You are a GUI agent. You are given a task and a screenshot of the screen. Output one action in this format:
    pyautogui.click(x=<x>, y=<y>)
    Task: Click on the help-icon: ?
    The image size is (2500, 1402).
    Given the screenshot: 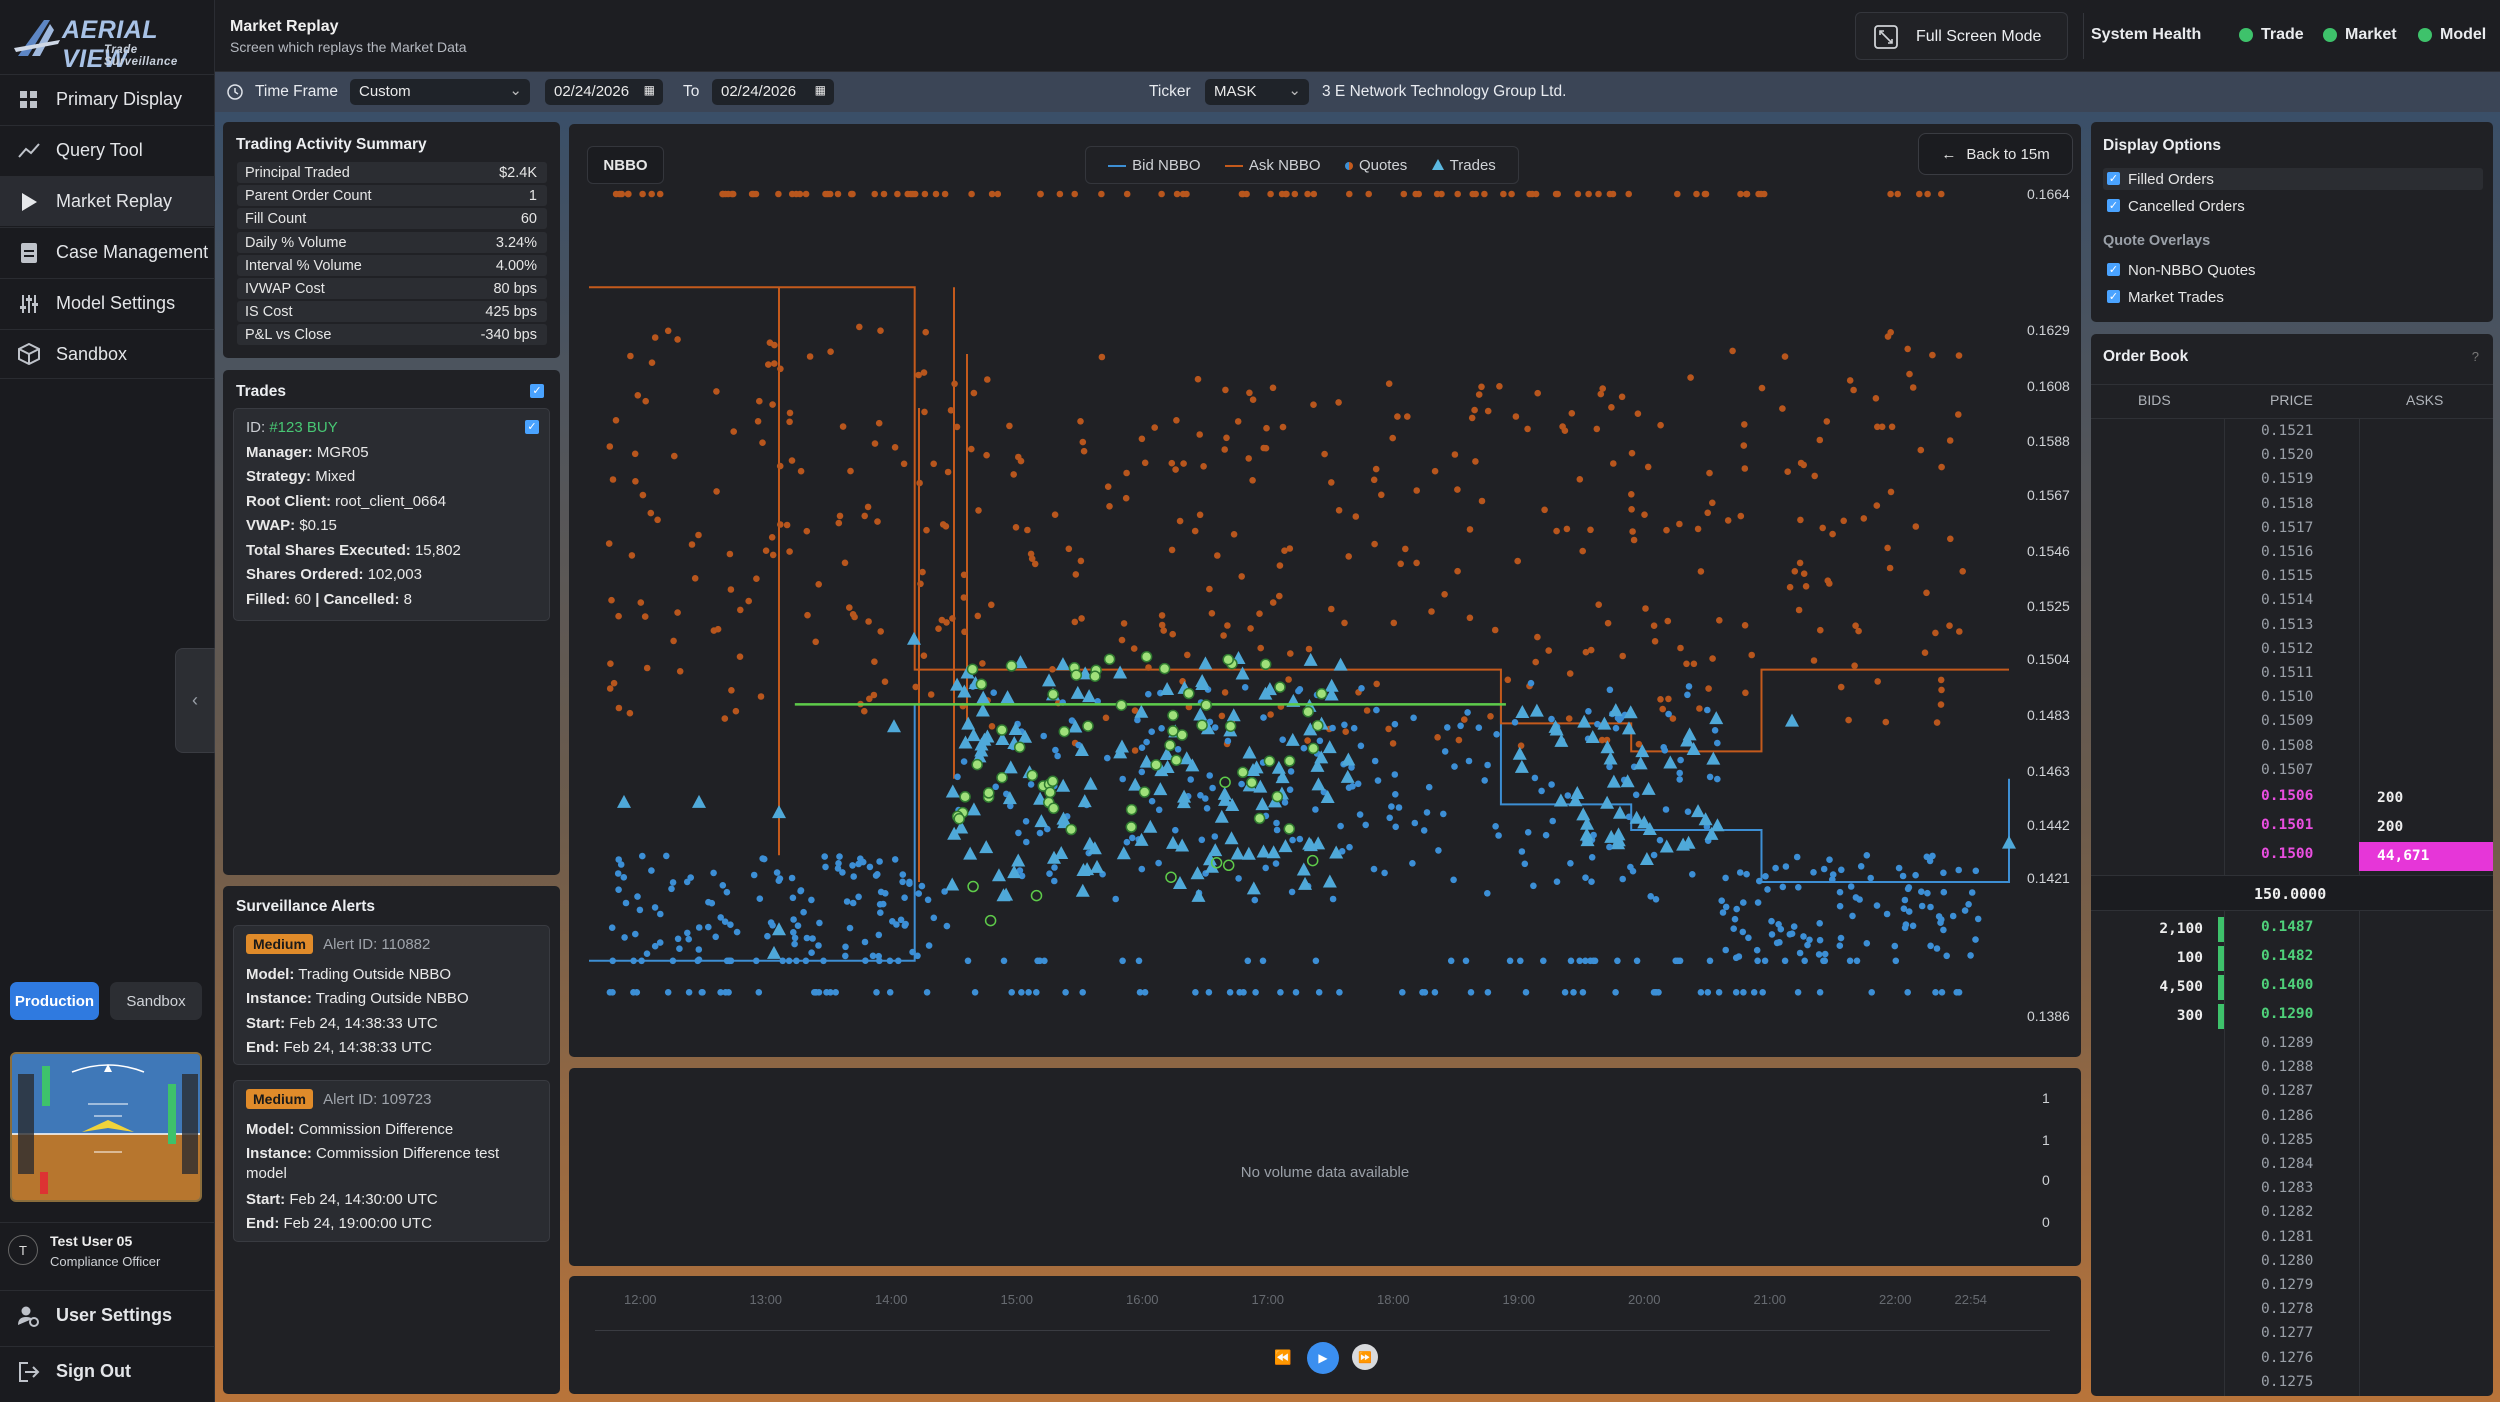 What is the action you would take?
    pyautogui.click(x=2475, y=356)
    